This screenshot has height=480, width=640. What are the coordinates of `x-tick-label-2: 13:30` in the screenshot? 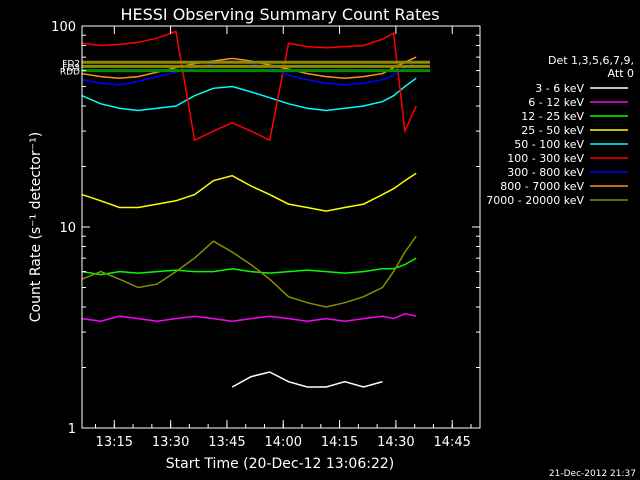 It's located at (170, 442).